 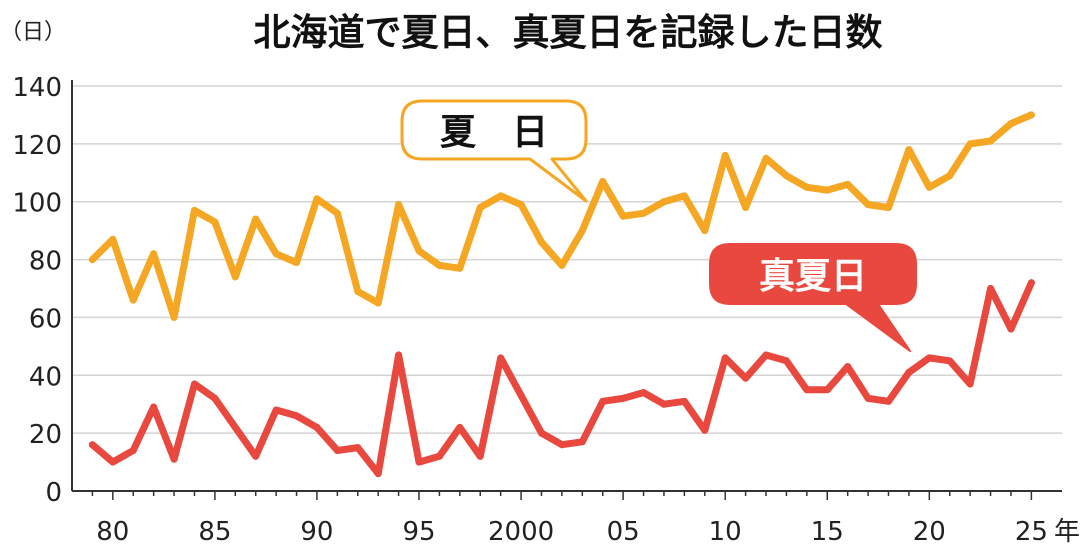 What do you see at coordinates (37, 146) in the screenshot?
I see `y-tick-label: 120` at bounding box center [37, 146].